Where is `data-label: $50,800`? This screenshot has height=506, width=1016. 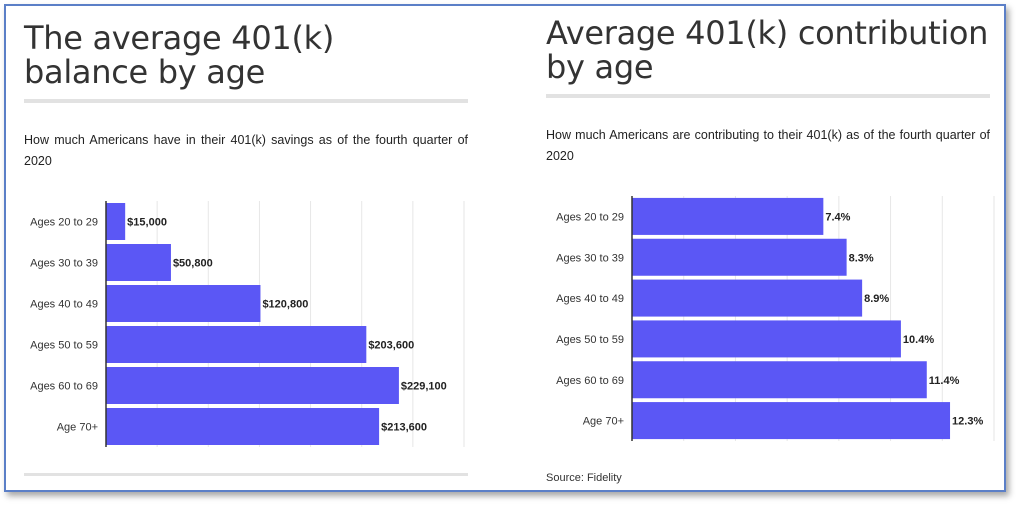 data-label: $50,800 is located at coordinates (193, 264).